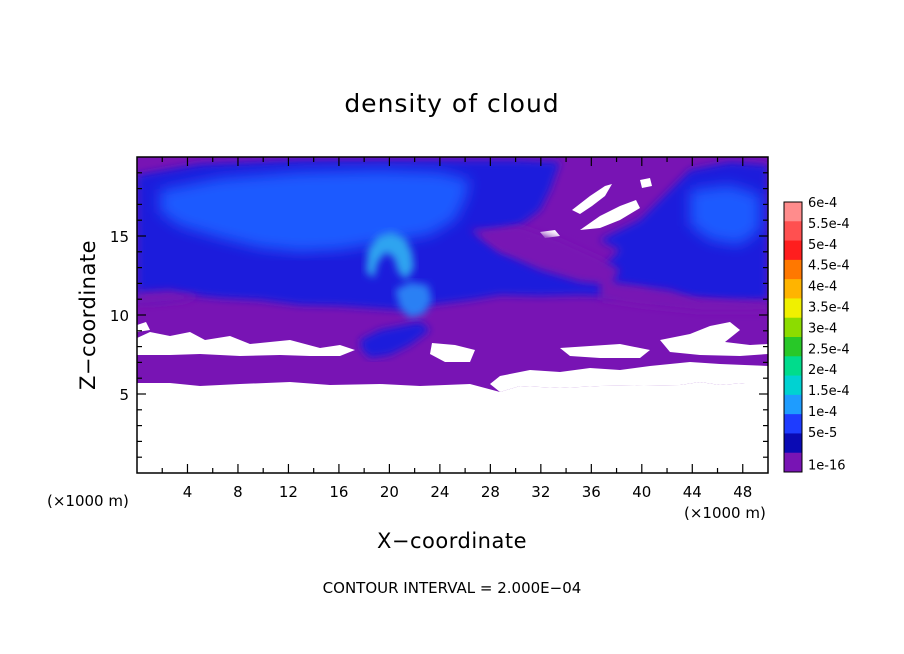 Image resolution: width=904 pixels, height=654 pixels. Describe the element at coordinates (390, 256) in the screenshot. I see `field-region-1.5e-4` at that location.